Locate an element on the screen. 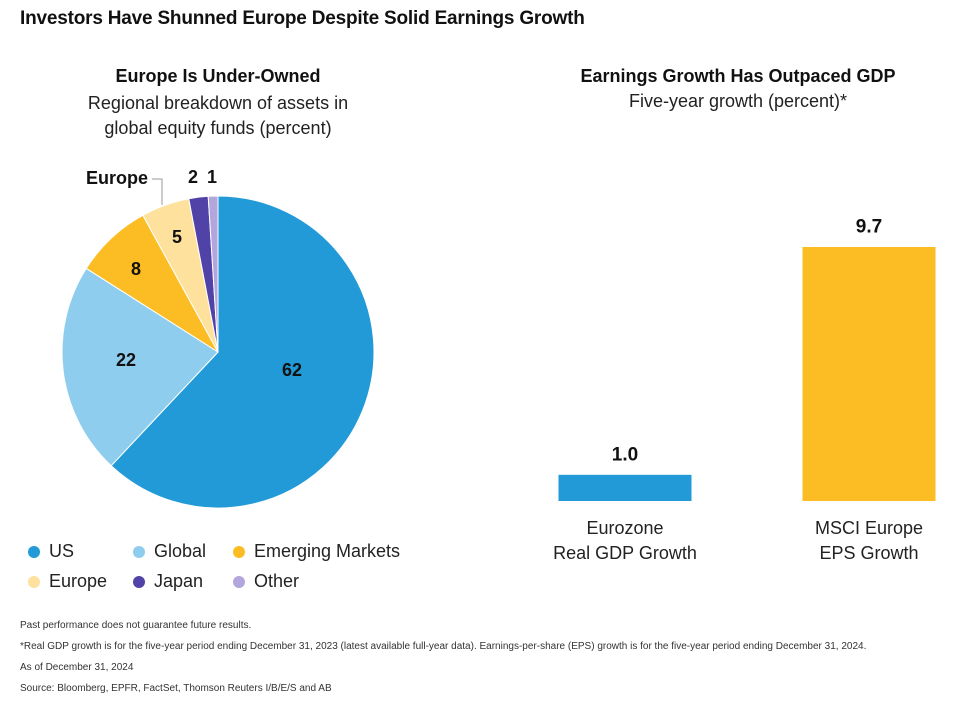 The image size is (968, 711). legend-label: Europe is located at coordinates (78, 581).